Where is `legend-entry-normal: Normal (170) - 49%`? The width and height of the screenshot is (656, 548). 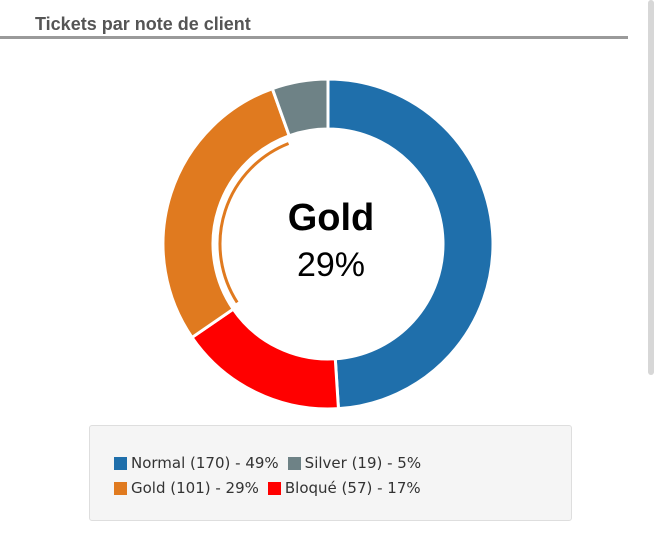
legend-entry-normal: Normal (170) - 49% is located at coordinates (196, 463).